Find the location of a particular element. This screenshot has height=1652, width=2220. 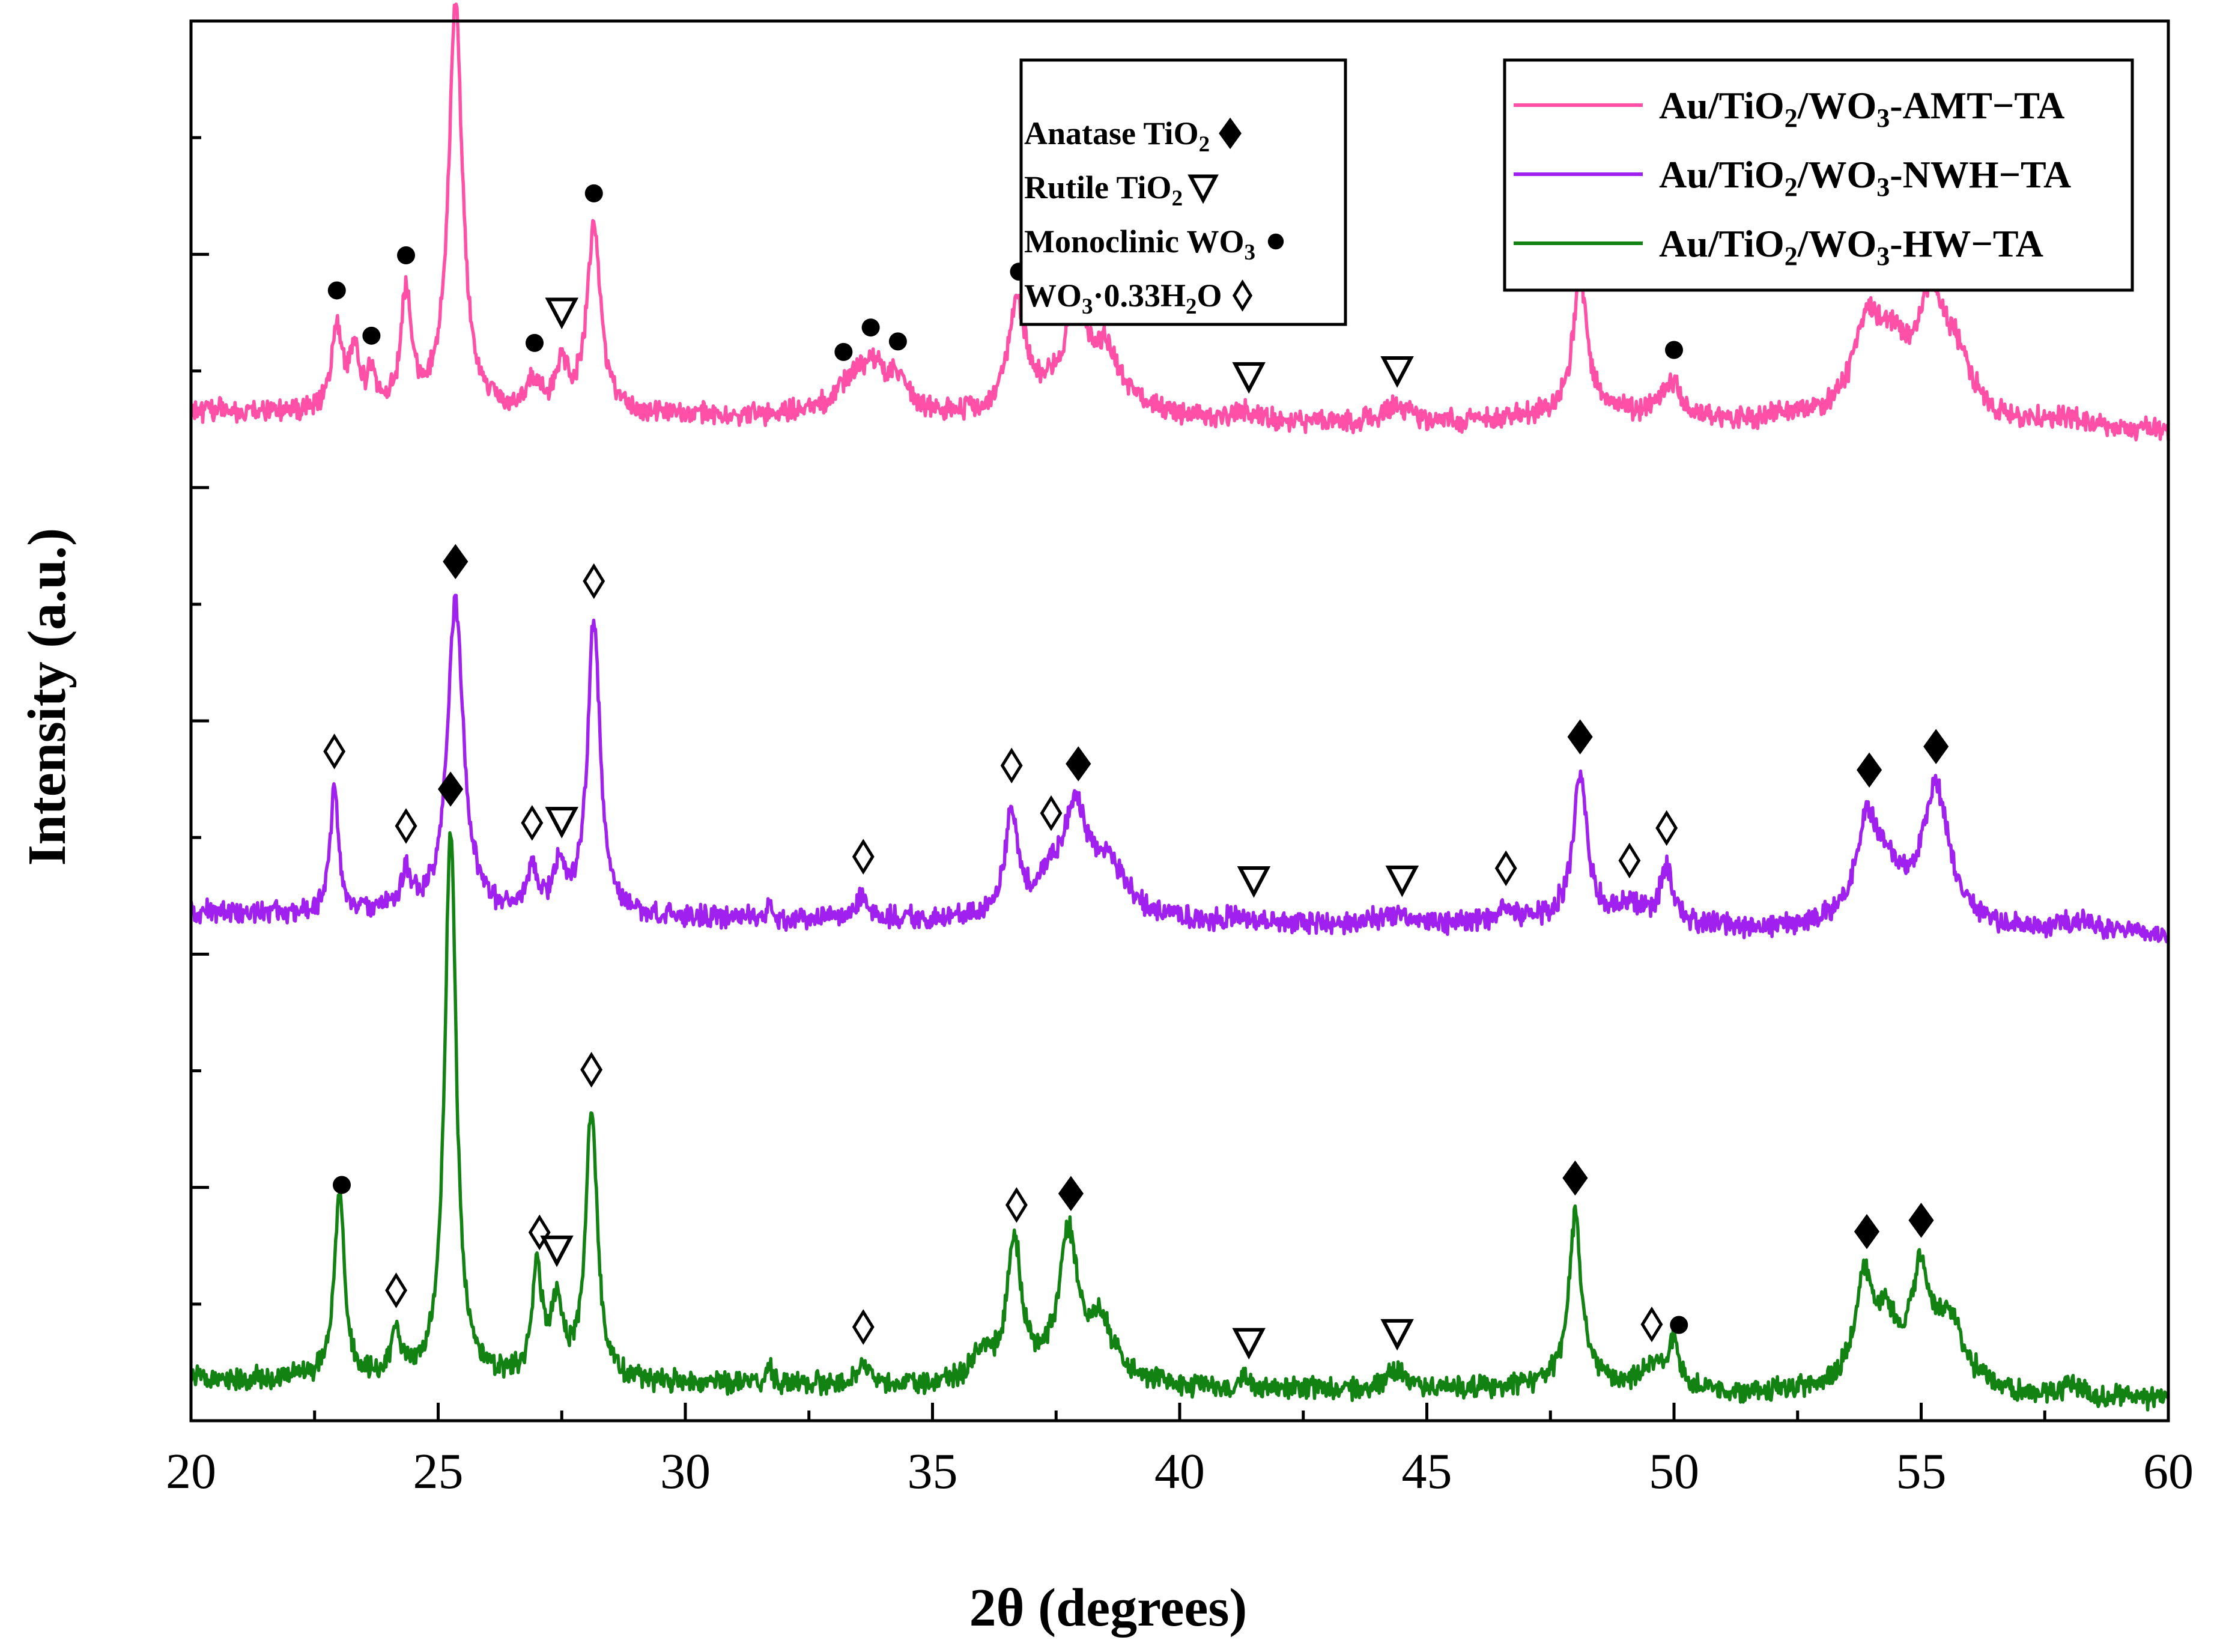

legend-label-1: Au/TiO2/WO3-AMT−TA is located at coordinates (1862, 108).